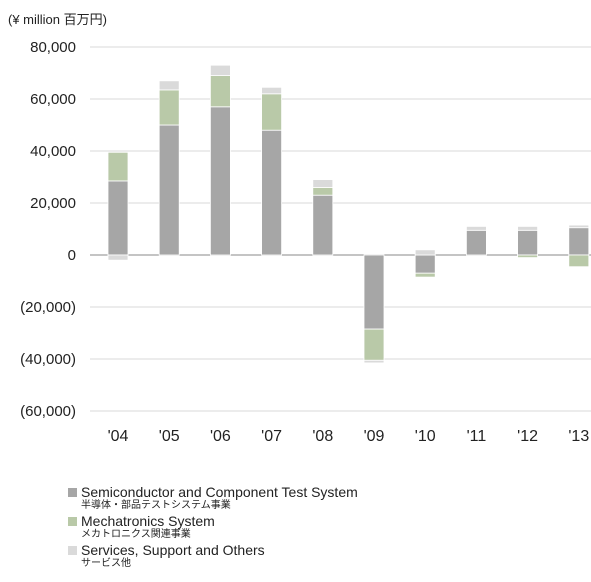 This screenshot has height=582, width=591. I want to click on legend-swatch-mechatronics, so click(72, 521).